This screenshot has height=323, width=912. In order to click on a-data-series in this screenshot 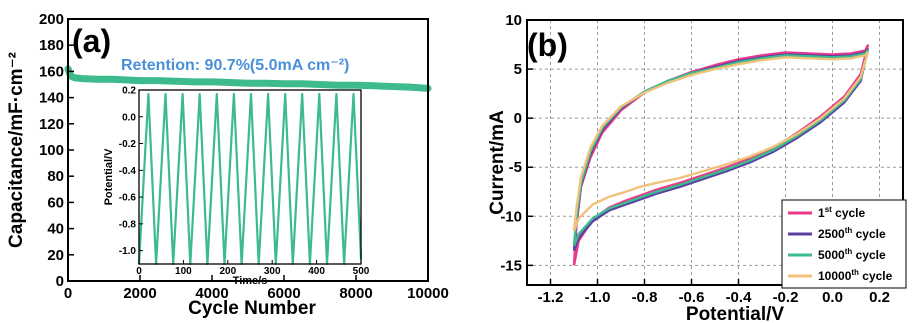, I will do `click(248, 78)`.